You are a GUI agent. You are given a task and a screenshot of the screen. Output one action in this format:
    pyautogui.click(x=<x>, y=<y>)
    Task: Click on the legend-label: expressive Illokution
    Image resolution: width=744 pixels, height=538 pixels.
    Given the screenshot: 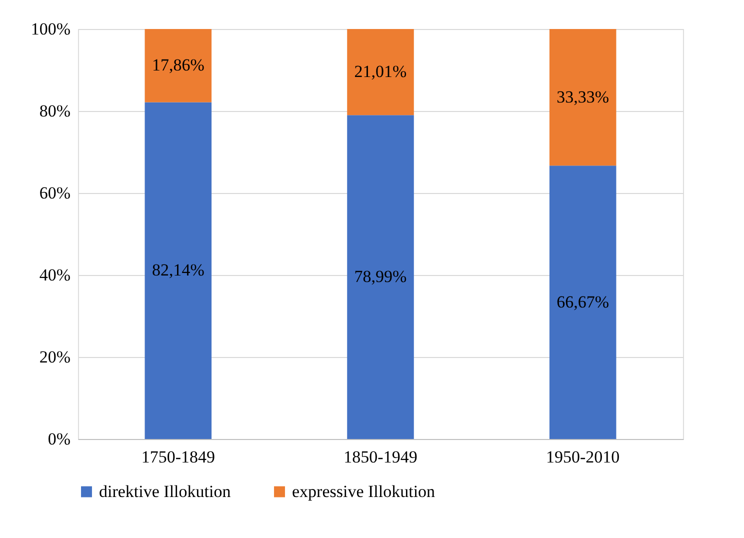 What is the action you would take?
    pyautogui.click(x=364, y=491)
    